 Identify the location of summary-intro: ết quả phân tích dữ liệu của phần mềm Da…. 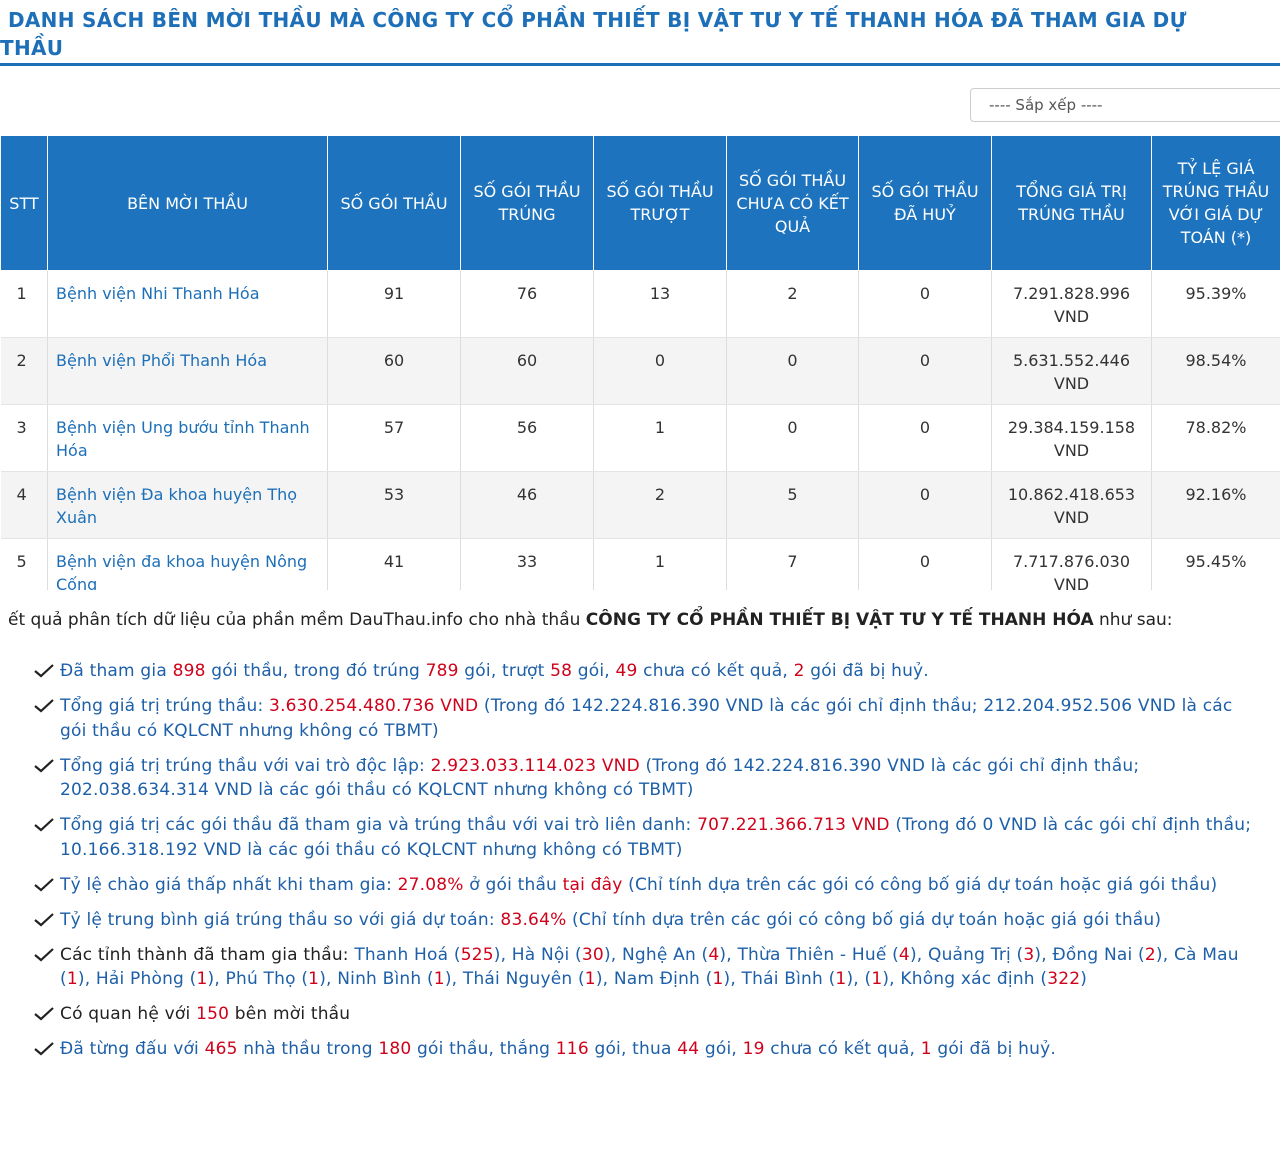
(590, 620).